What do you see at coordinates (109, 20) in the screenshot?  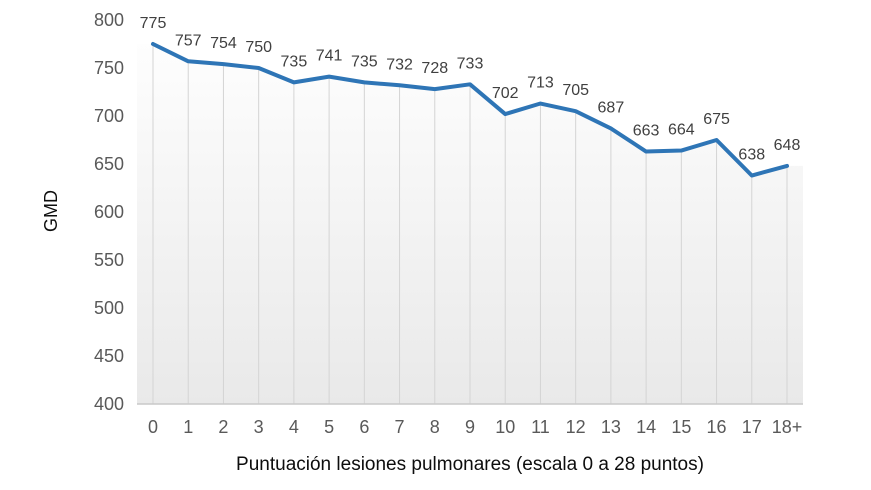 I see `y-axis-tick-label: 800` at bounding box center [109, 20].